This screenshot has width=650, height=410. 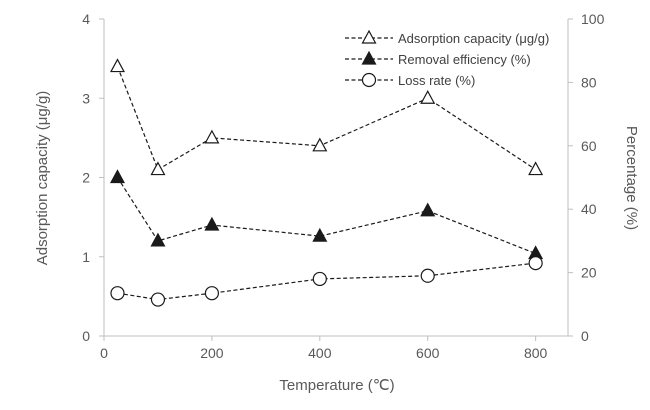 I want to click on y-right-tick-label: 60, so click(x=589, y=146).